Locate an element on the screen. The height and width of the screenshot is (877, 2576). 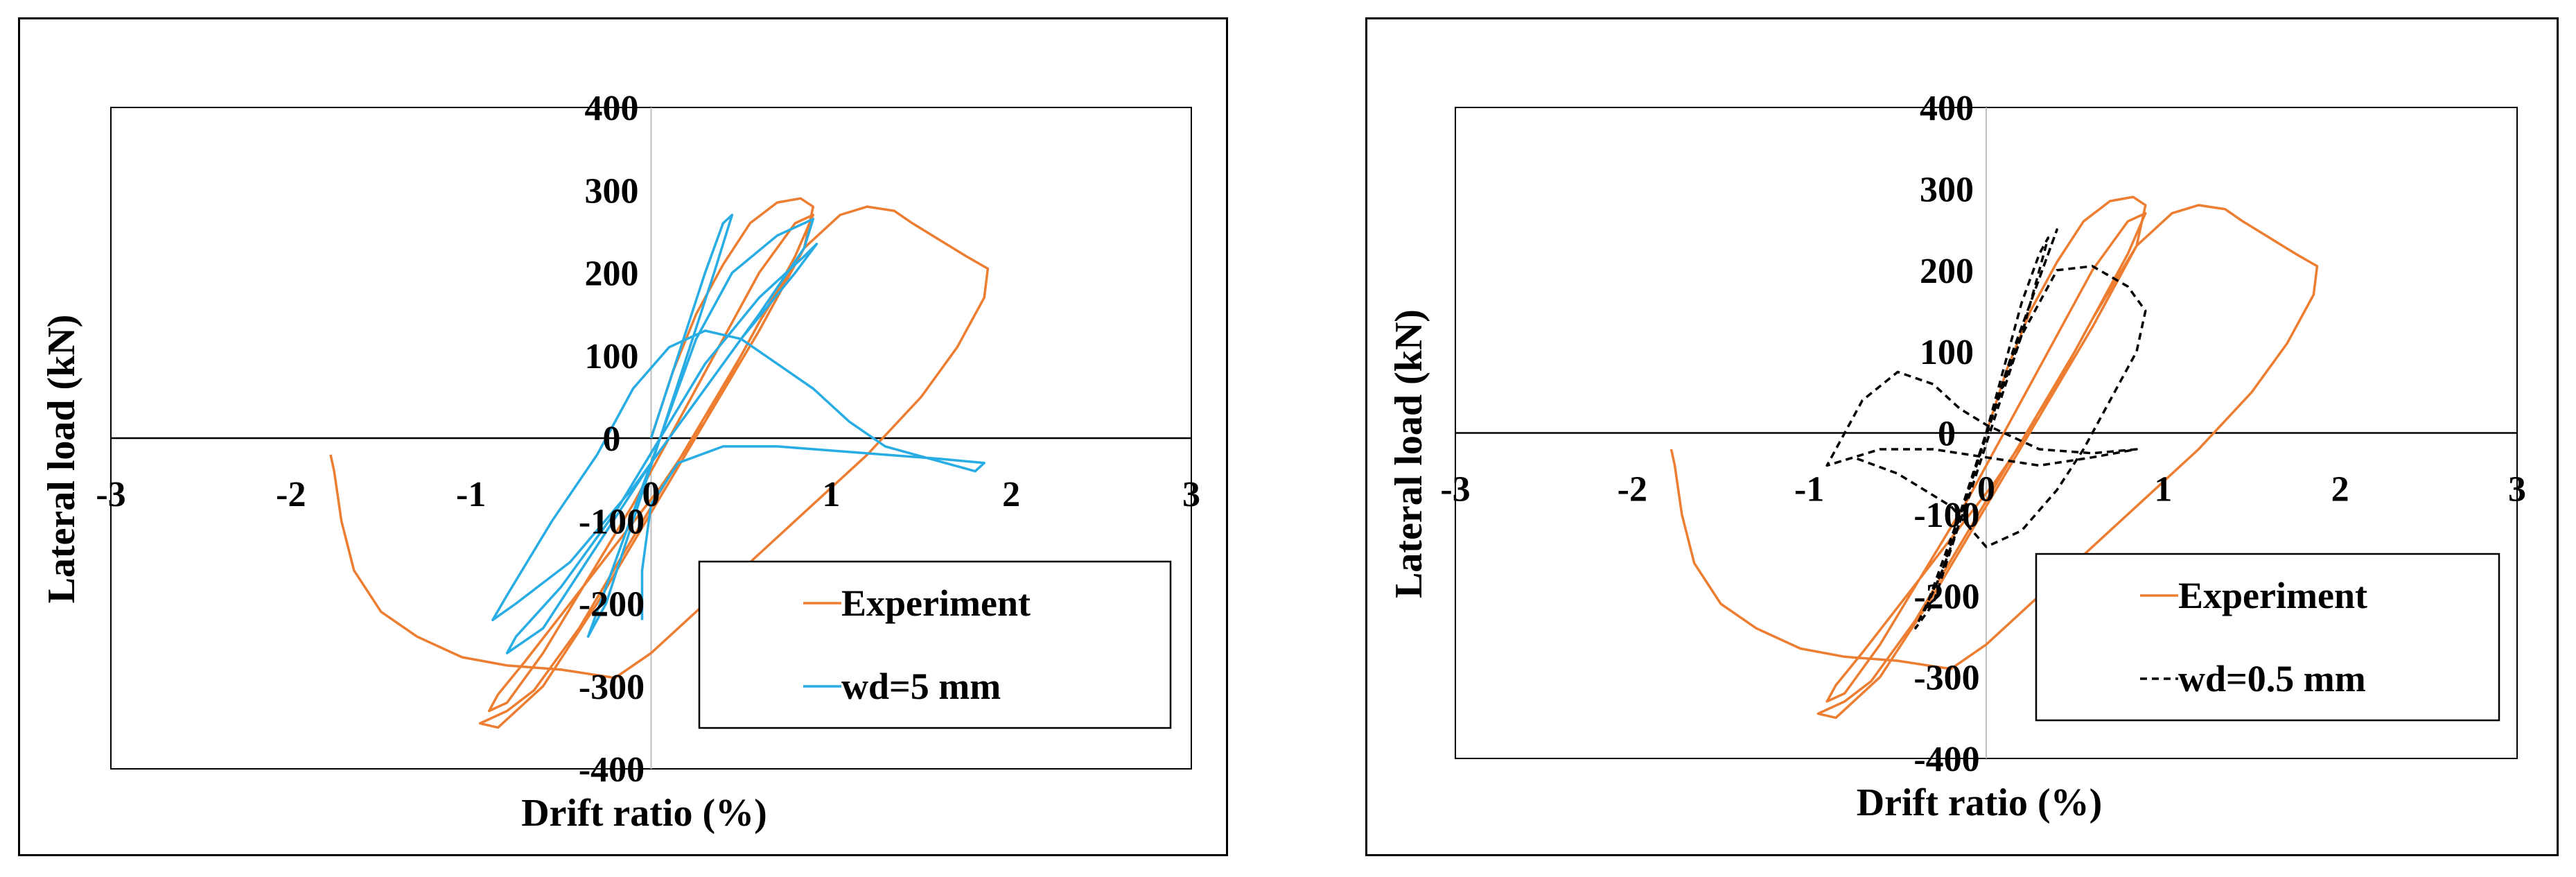
legend-label-1: wd=5 mm is located at coordinates (921, 686).